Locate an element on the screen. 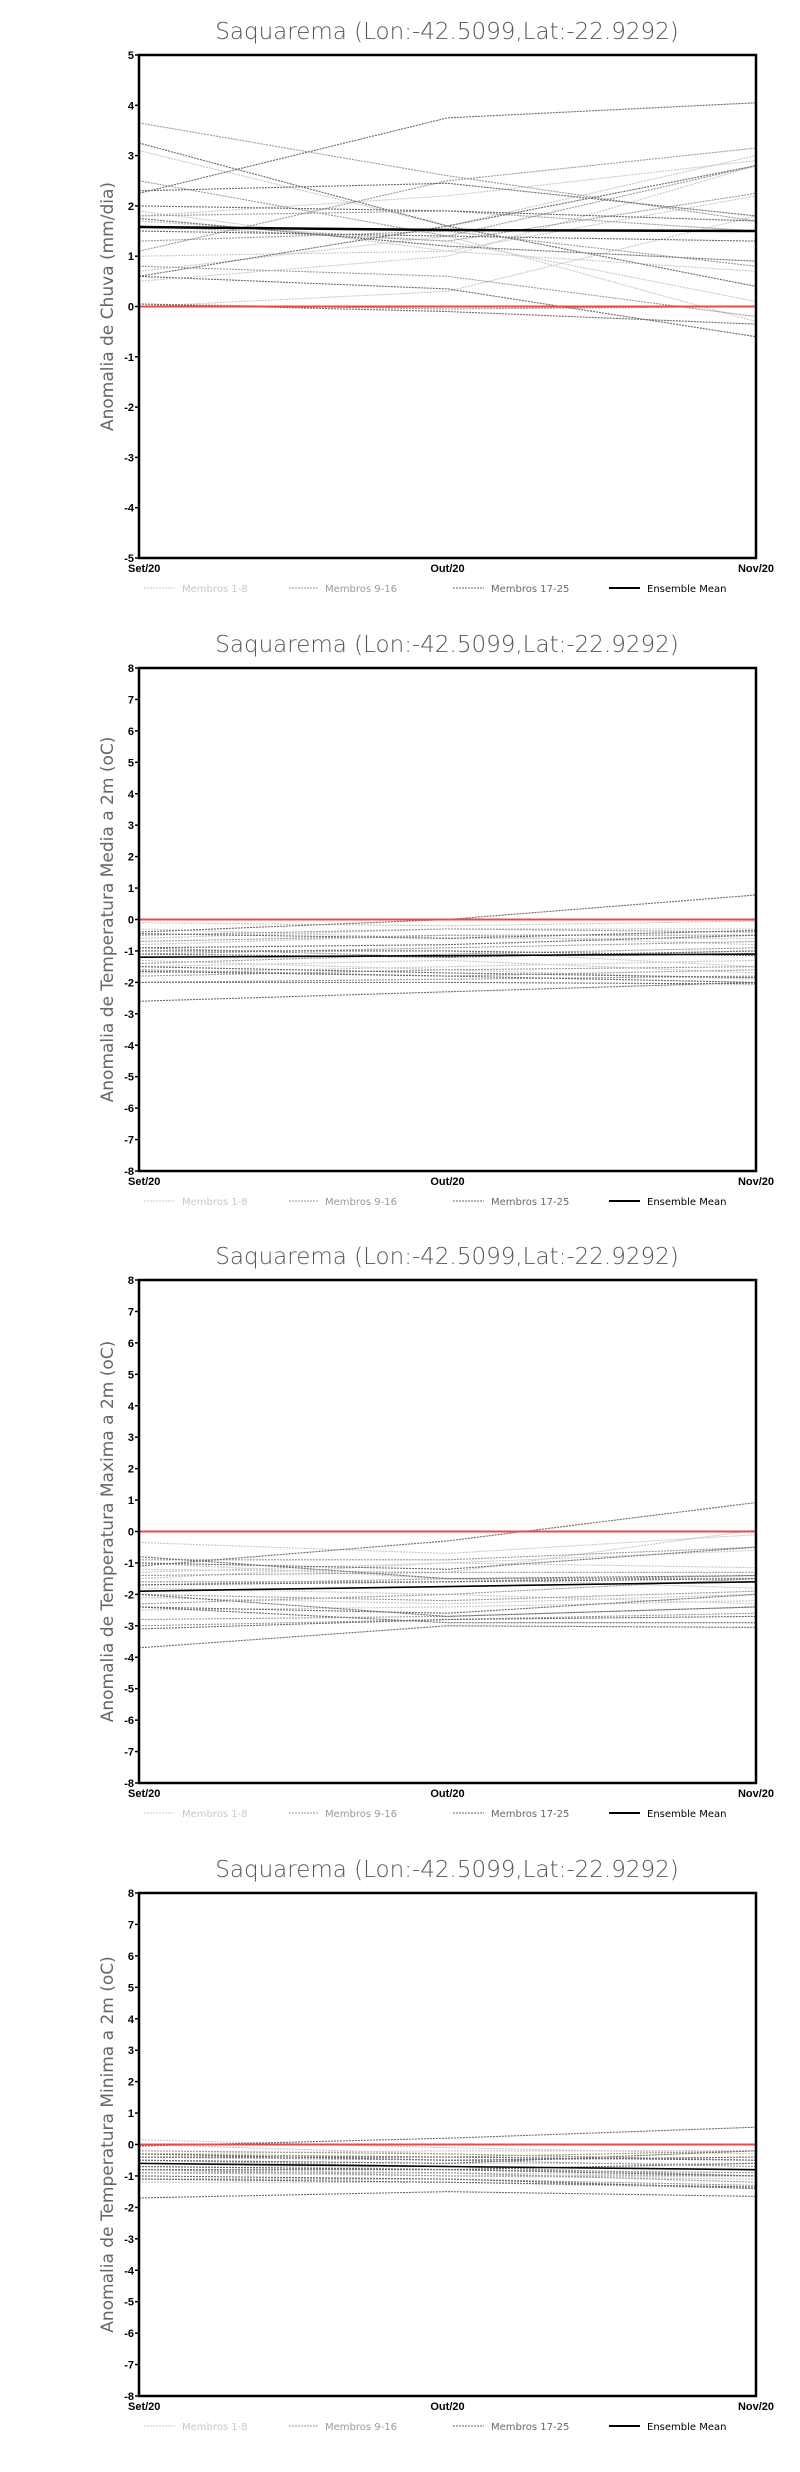 This screenshot has width=800, height=2472. legend-label: Membros 9-16 is located at coordinates (361, 589).